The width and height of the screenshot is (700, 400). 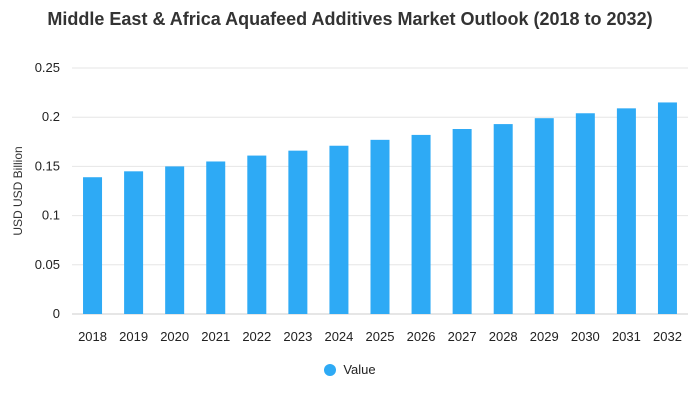 I want to click on bar-2022, so click(x=257, y=234).